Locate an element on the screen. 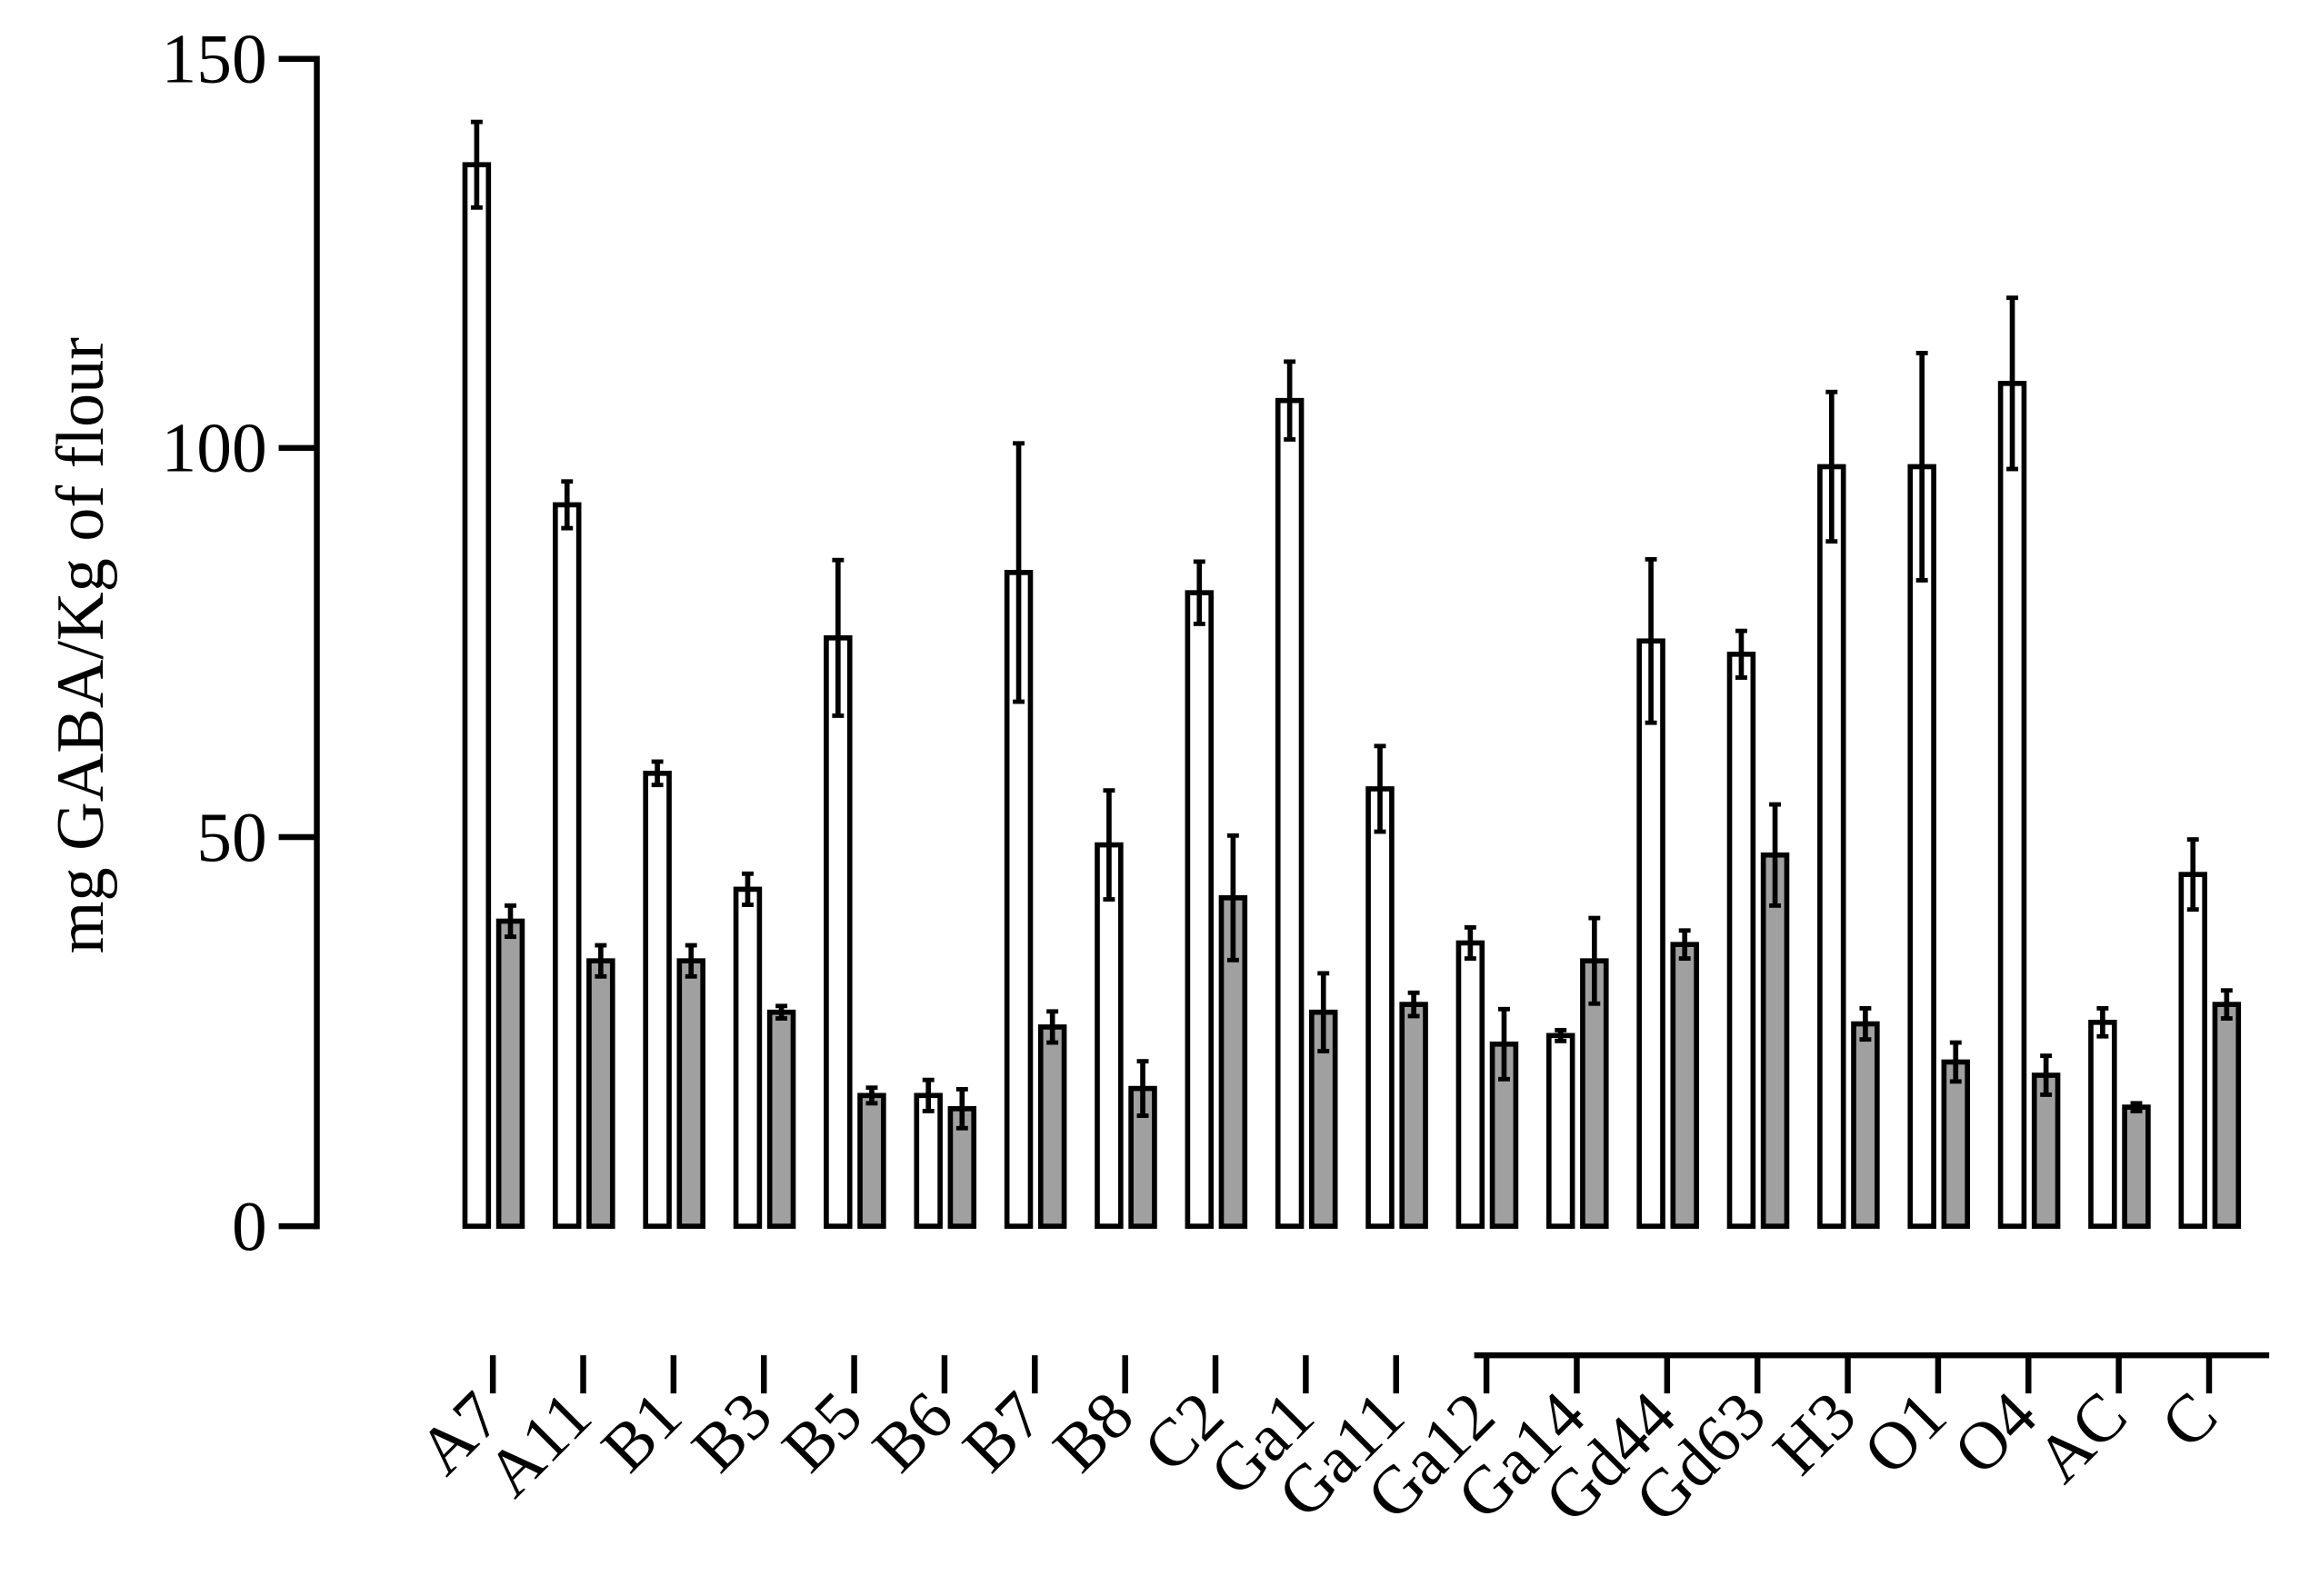  y-tick-label: 50 is located at coordinates (231, 837).